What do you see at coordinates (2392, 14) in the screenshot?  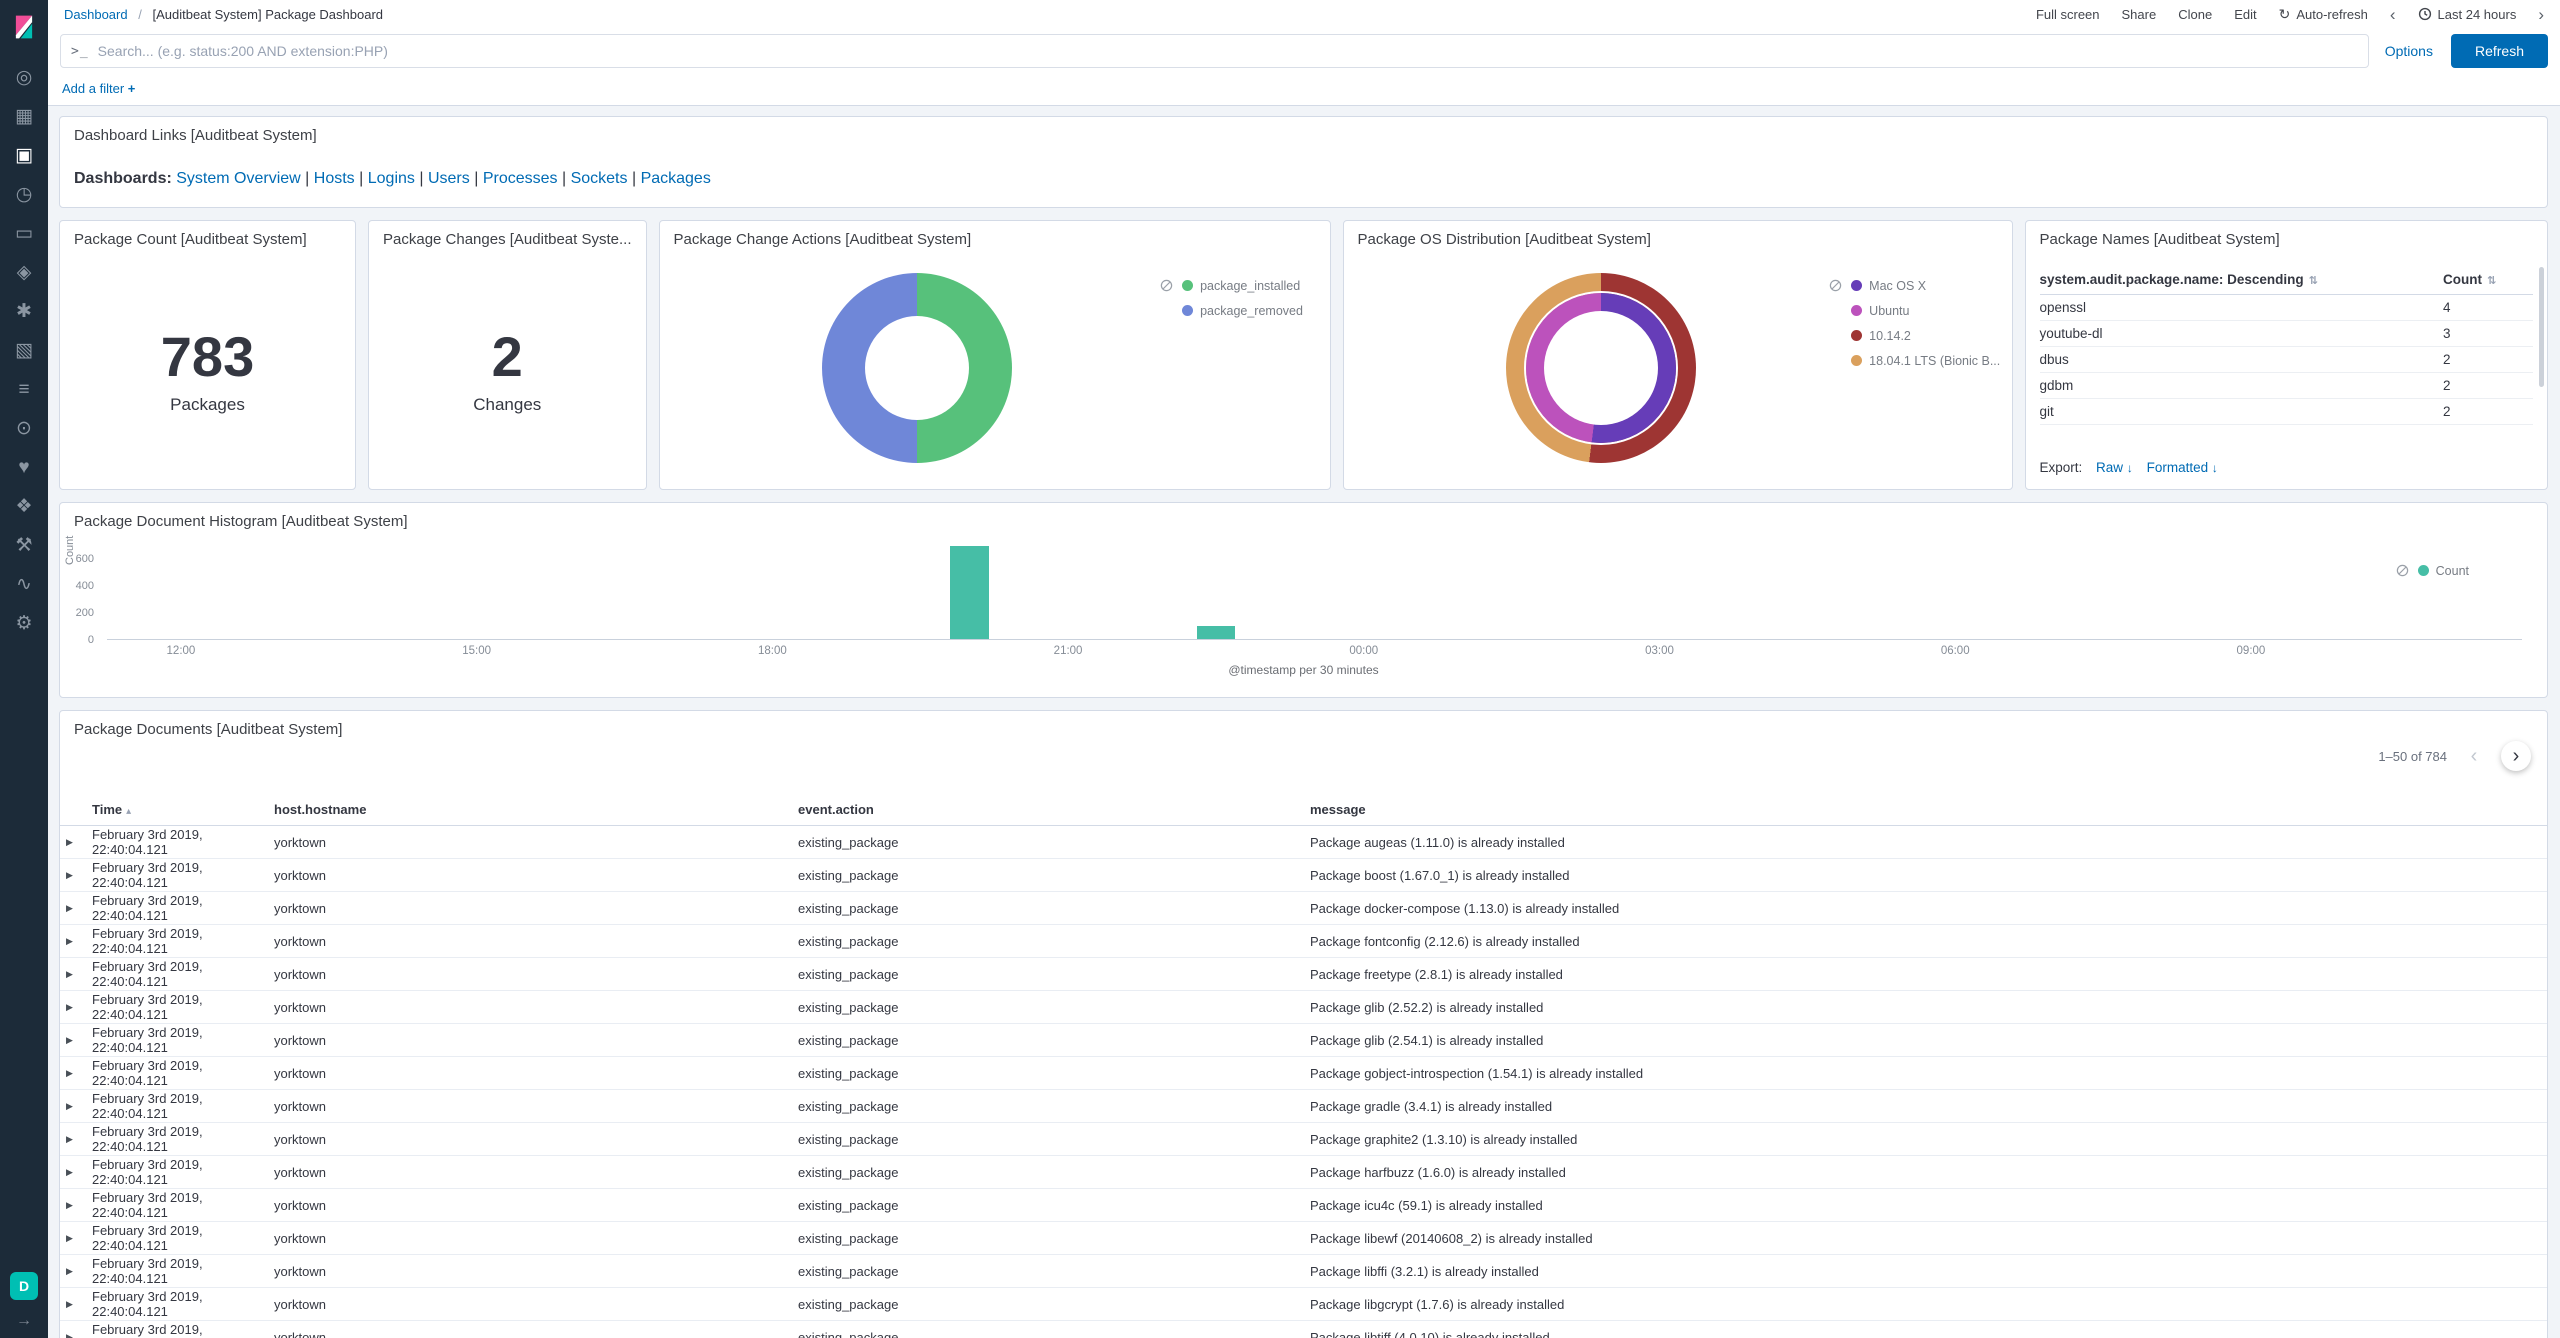 I see `time-back-icon: ‹` at bounding box center [2392, 14].